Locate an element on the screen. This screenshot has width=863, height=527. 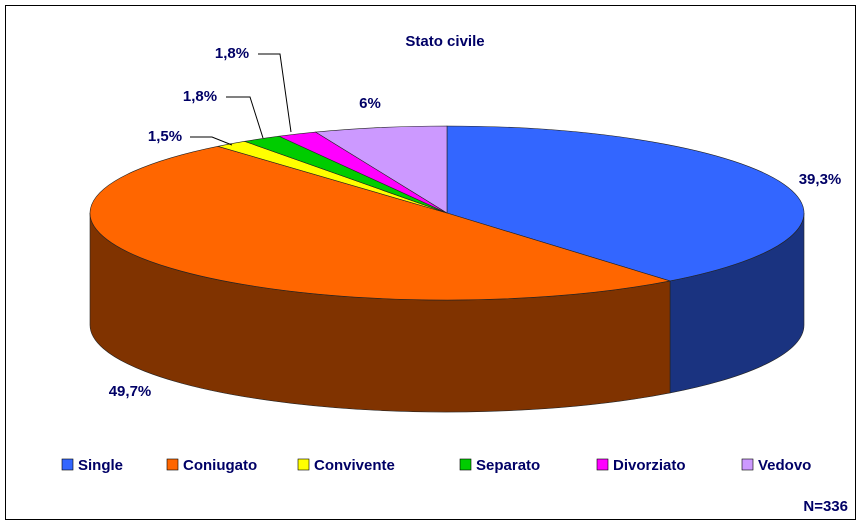
legend-label: Divorziato is located at coordinates (649, 465).